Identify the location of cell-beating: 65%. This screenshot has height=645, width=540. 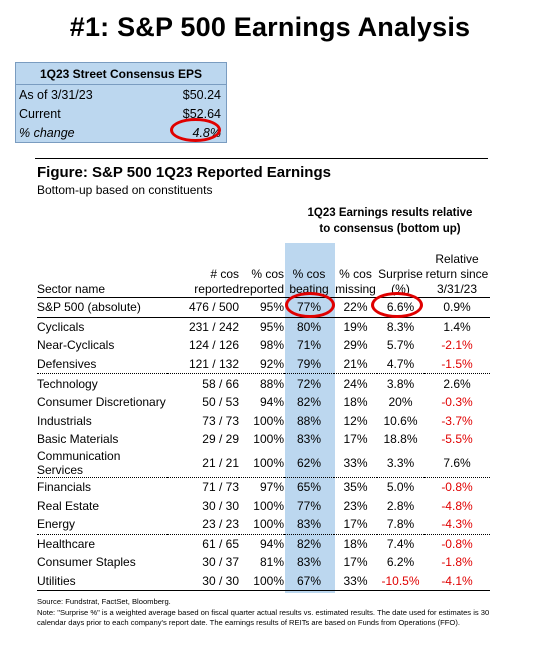
(309, 487).